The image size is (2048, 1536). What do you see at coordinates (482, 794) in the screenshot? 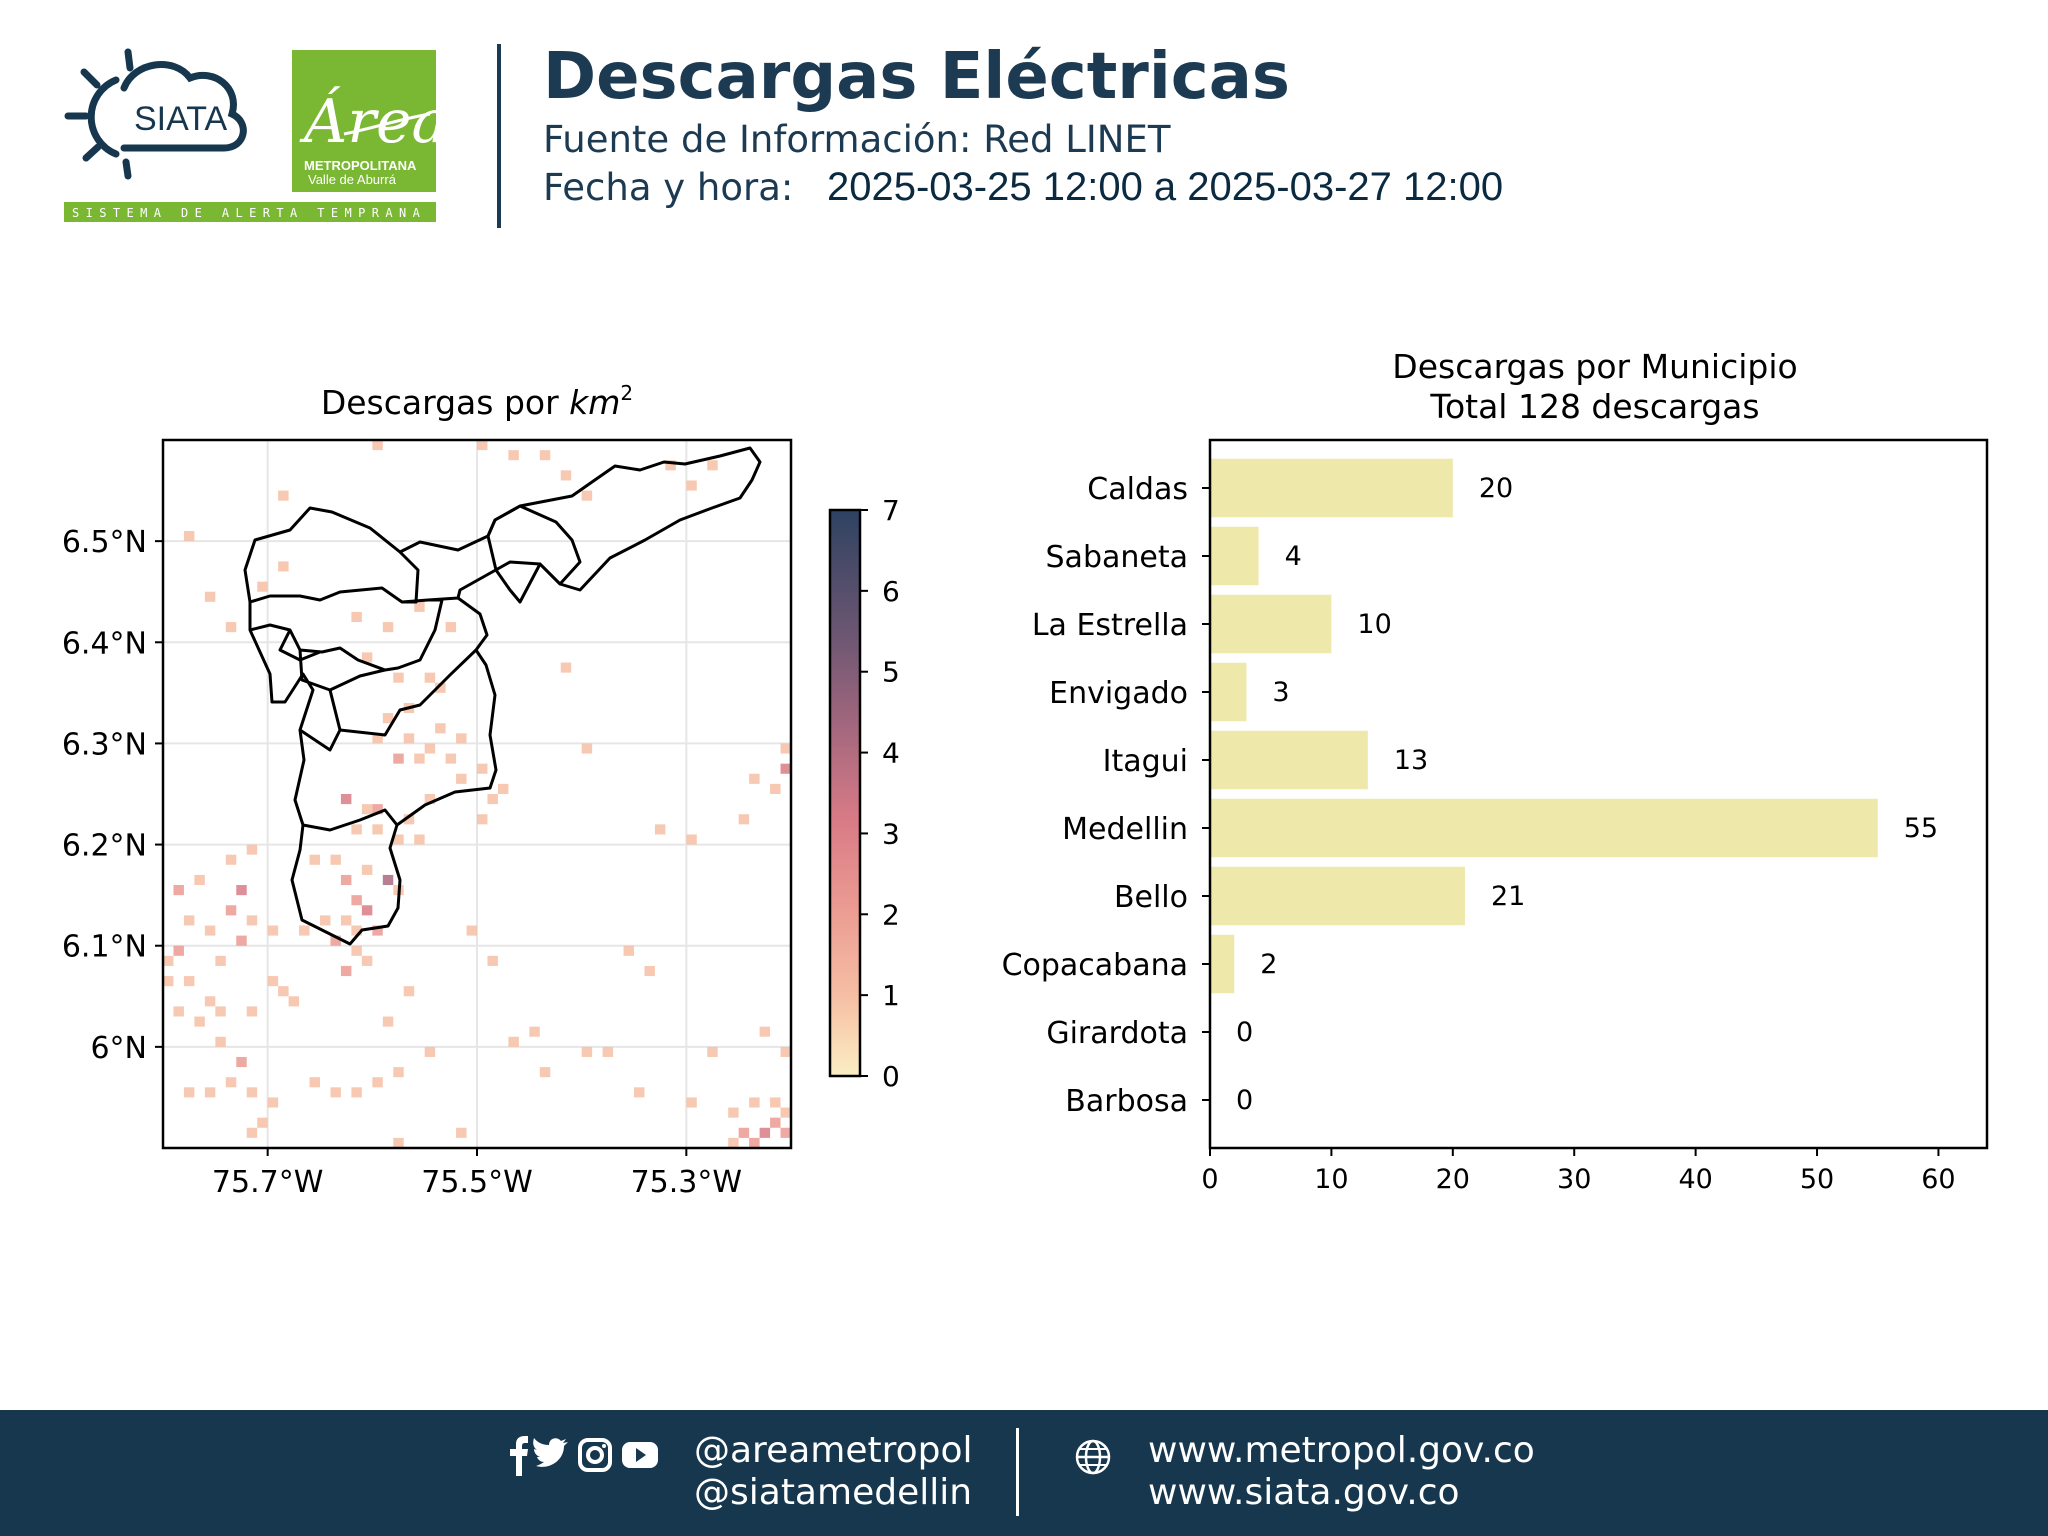
I see `map-cells` at bounding box center [482, 794].